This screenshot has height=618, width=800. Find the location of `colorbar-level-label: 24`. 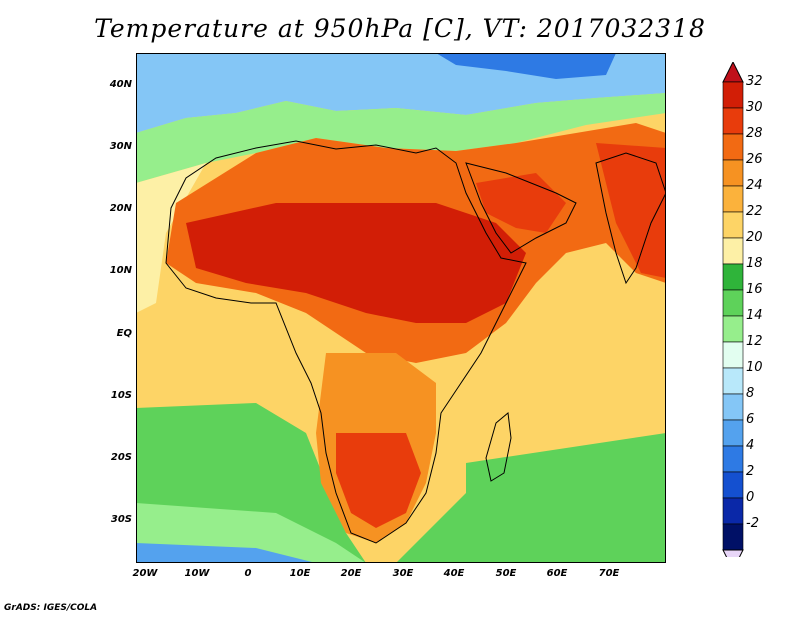

colorbar-level-label: 24 is located at coordinates (754, 185).